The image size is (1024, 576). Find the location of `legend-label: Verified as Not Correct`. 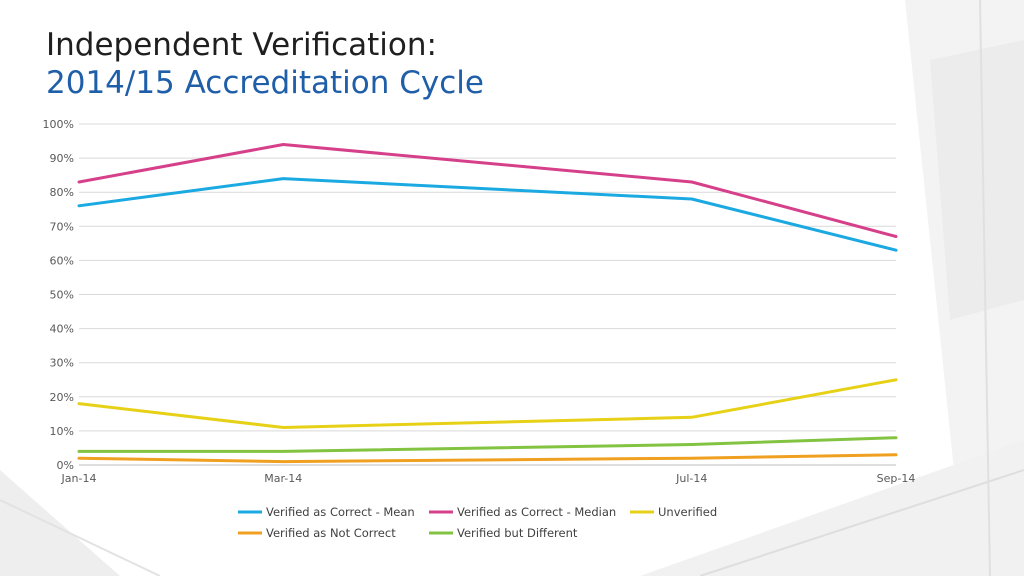

legend-label: Verified as Not Correct is located at coordinates (331, 533).